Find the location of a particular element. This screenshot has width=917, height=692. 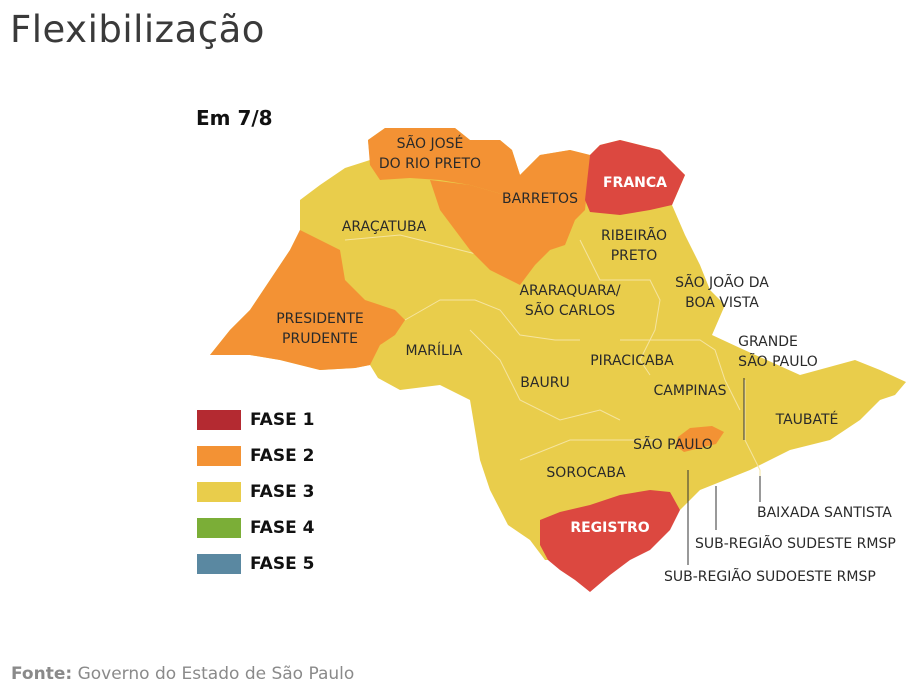

label-presidente-line1: PRESIDENTE is located at coordinates (320, 319).